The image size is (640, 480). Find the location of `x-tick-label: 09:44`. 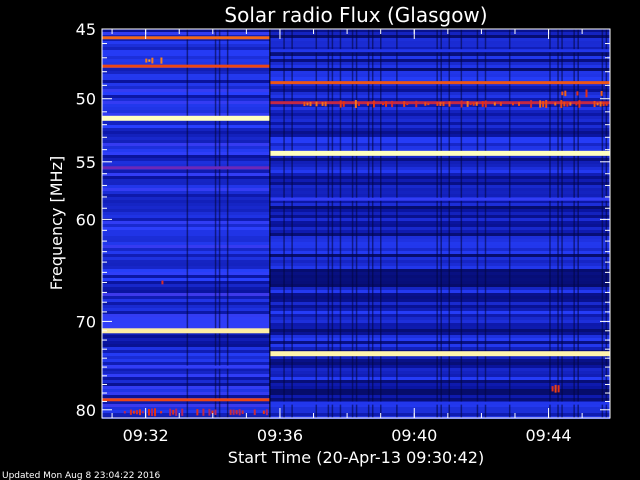

x-tick-label: 09:44 is located at coordinates (549, 435).